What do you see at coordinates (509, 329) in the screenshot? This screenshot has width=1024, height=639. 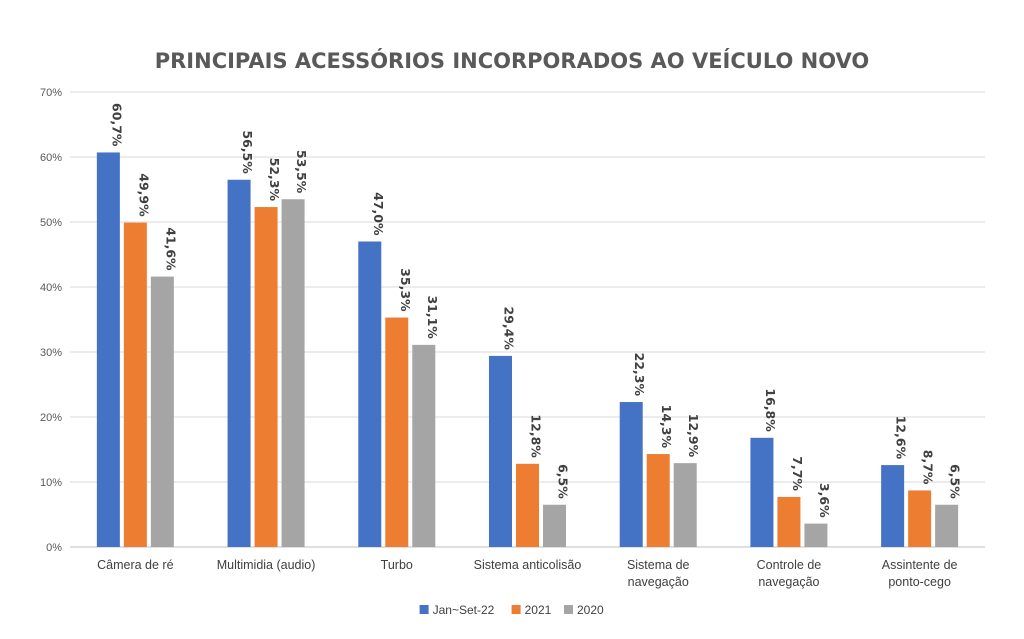 I see `data-label: 29,4%` at bounding box center [509, 329].